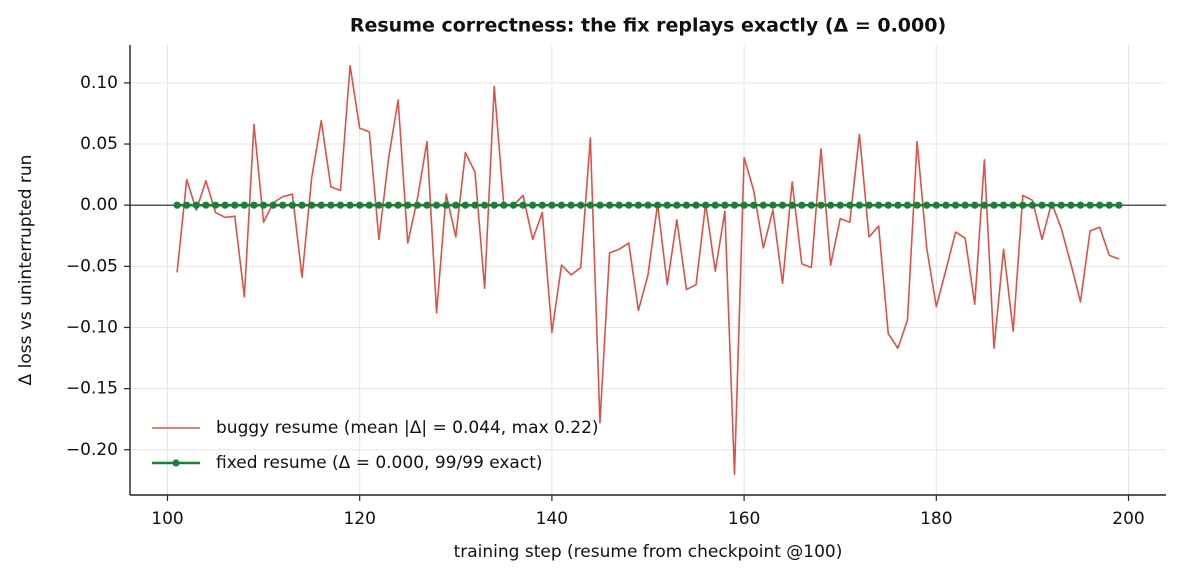 The width and height of the screenshot is (1180, 580). I want to click on y-tick-label: −0.10, so click(92, 327).